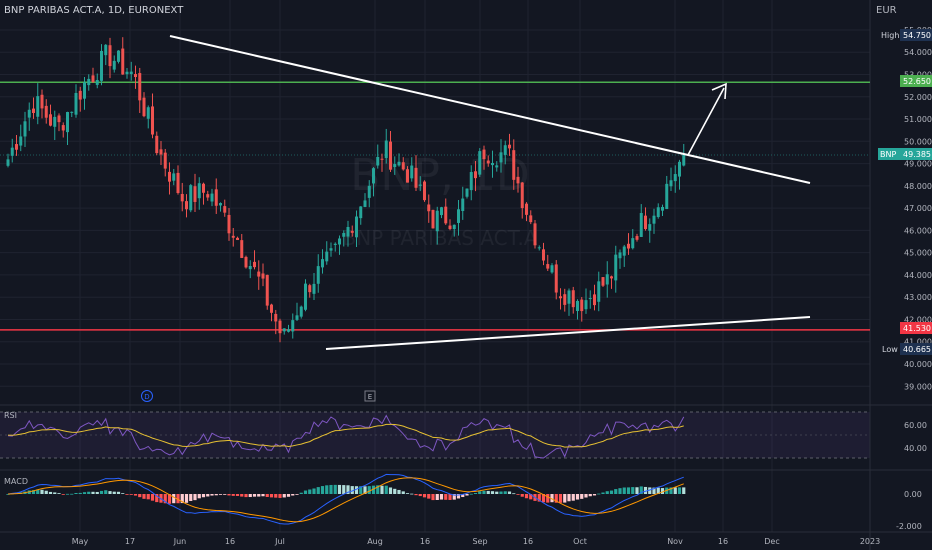 This screenshot has width=932, height=550. I want to click on lower-trendline, so click(568, 333).